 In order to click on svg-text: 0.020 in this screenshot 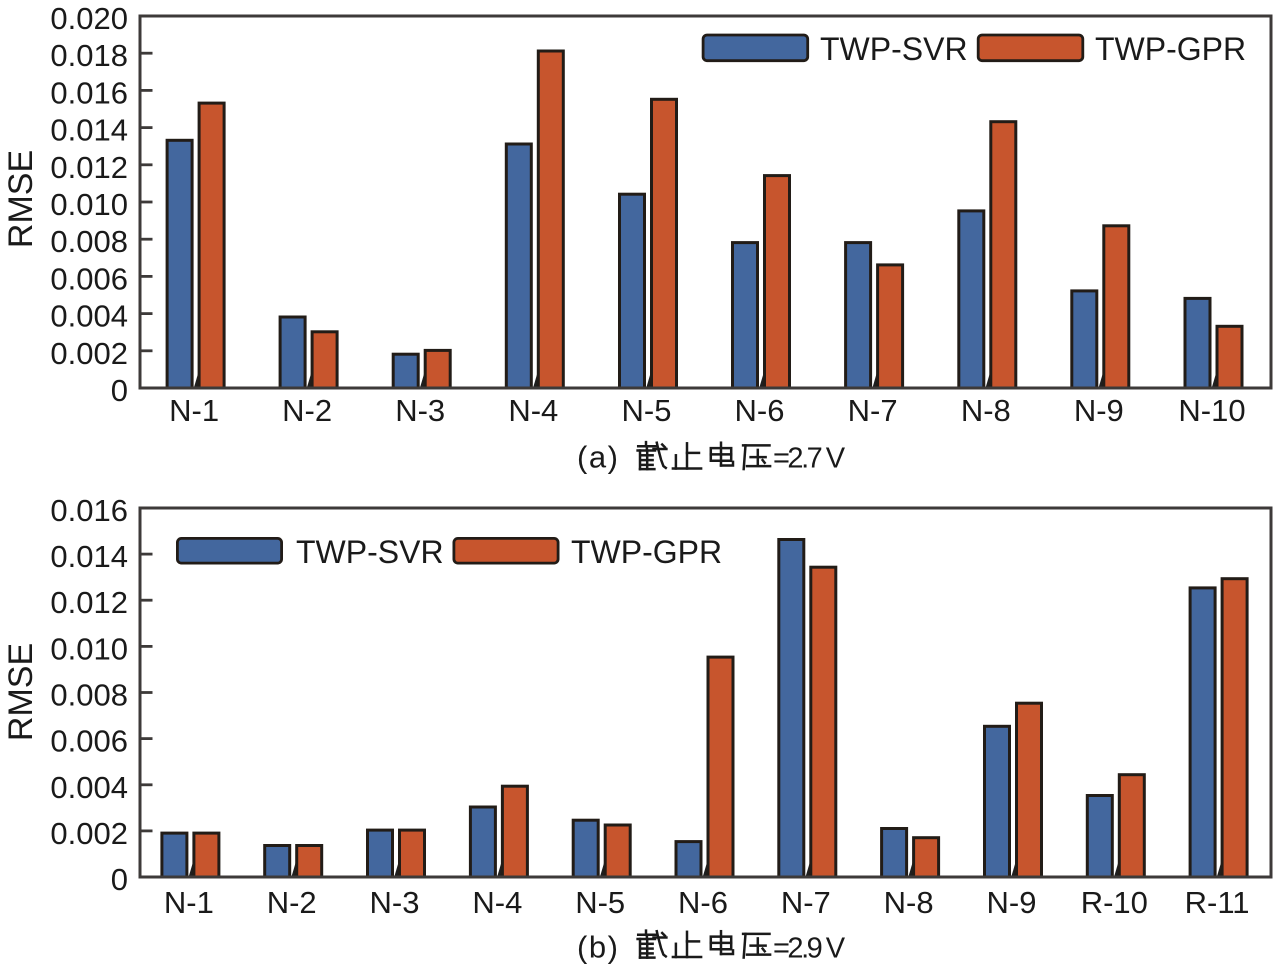, I will do `click(89, 18)`.